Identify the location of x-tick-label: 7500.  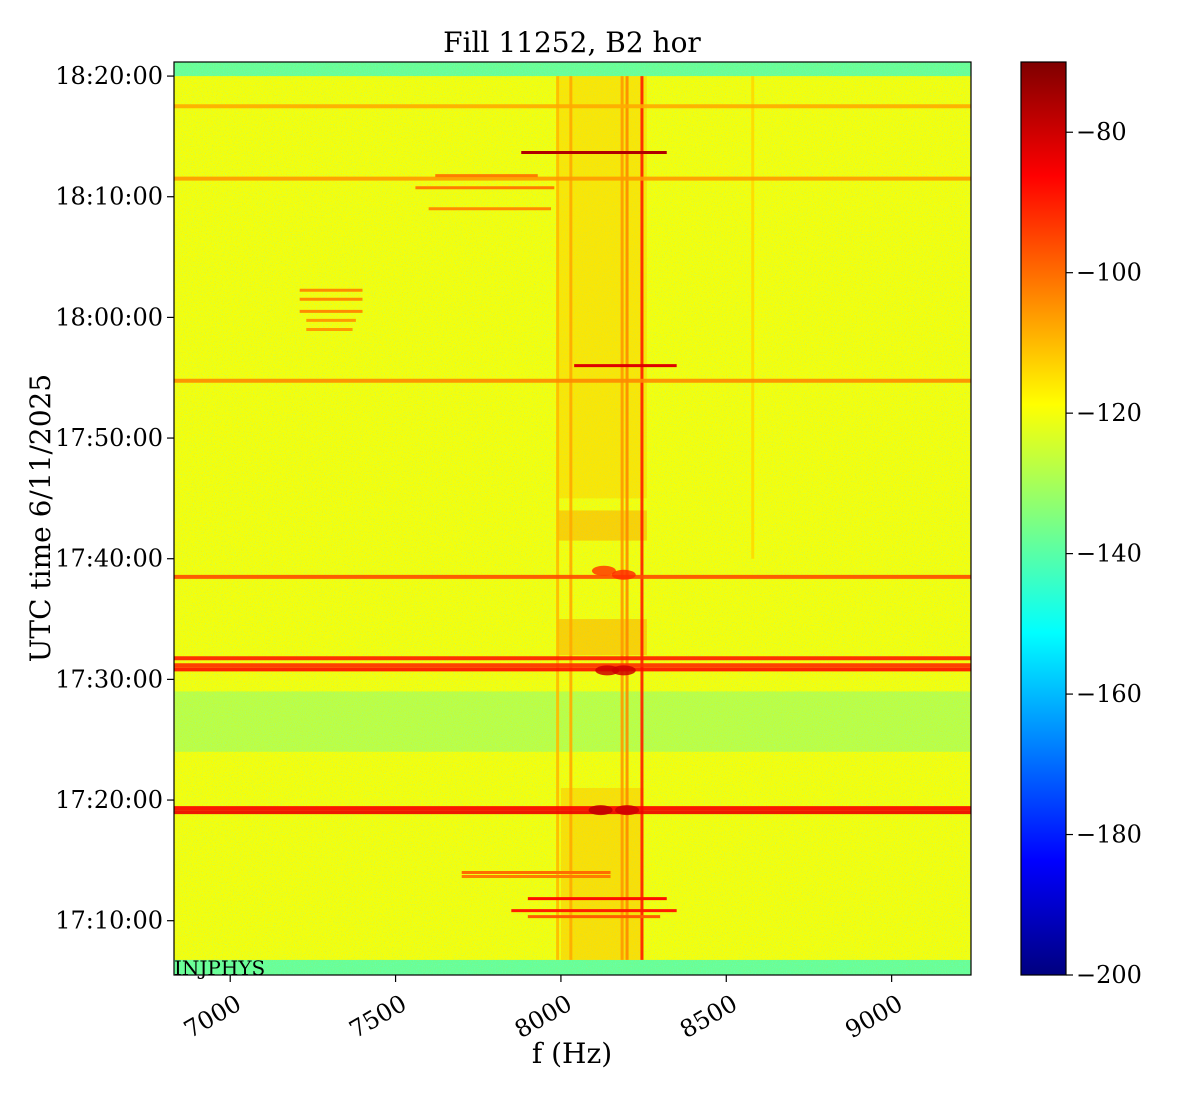
(377, 1016).